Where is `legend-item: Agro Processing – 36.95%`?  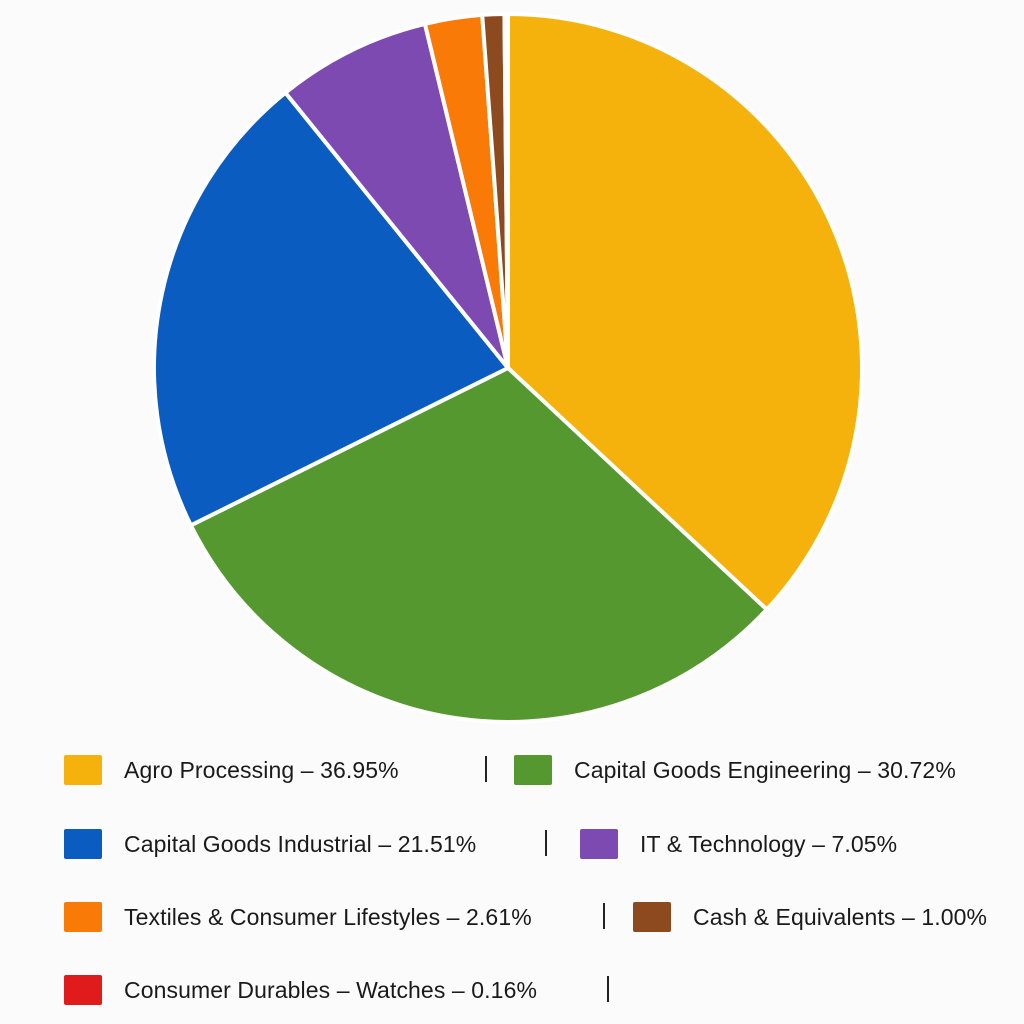 legend-item: Agro Processing – 36.95% is located at coordinates (231, 770).